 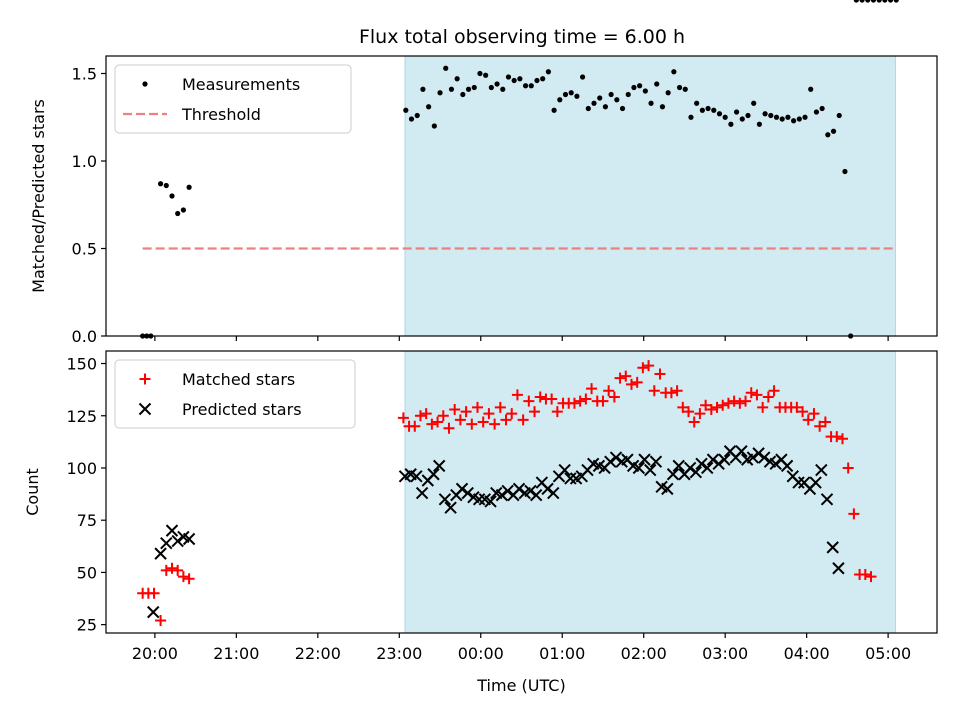 What do you see at coordinates (520, 685) in the screenshot?
I see `x-axis-label: Time (UTC)` at bounding box center [520, 685].